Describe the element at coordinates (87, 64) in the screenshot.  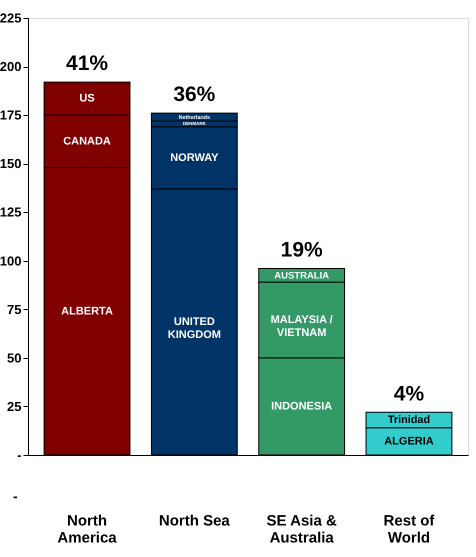
I see `annotation: 41%` at that location.